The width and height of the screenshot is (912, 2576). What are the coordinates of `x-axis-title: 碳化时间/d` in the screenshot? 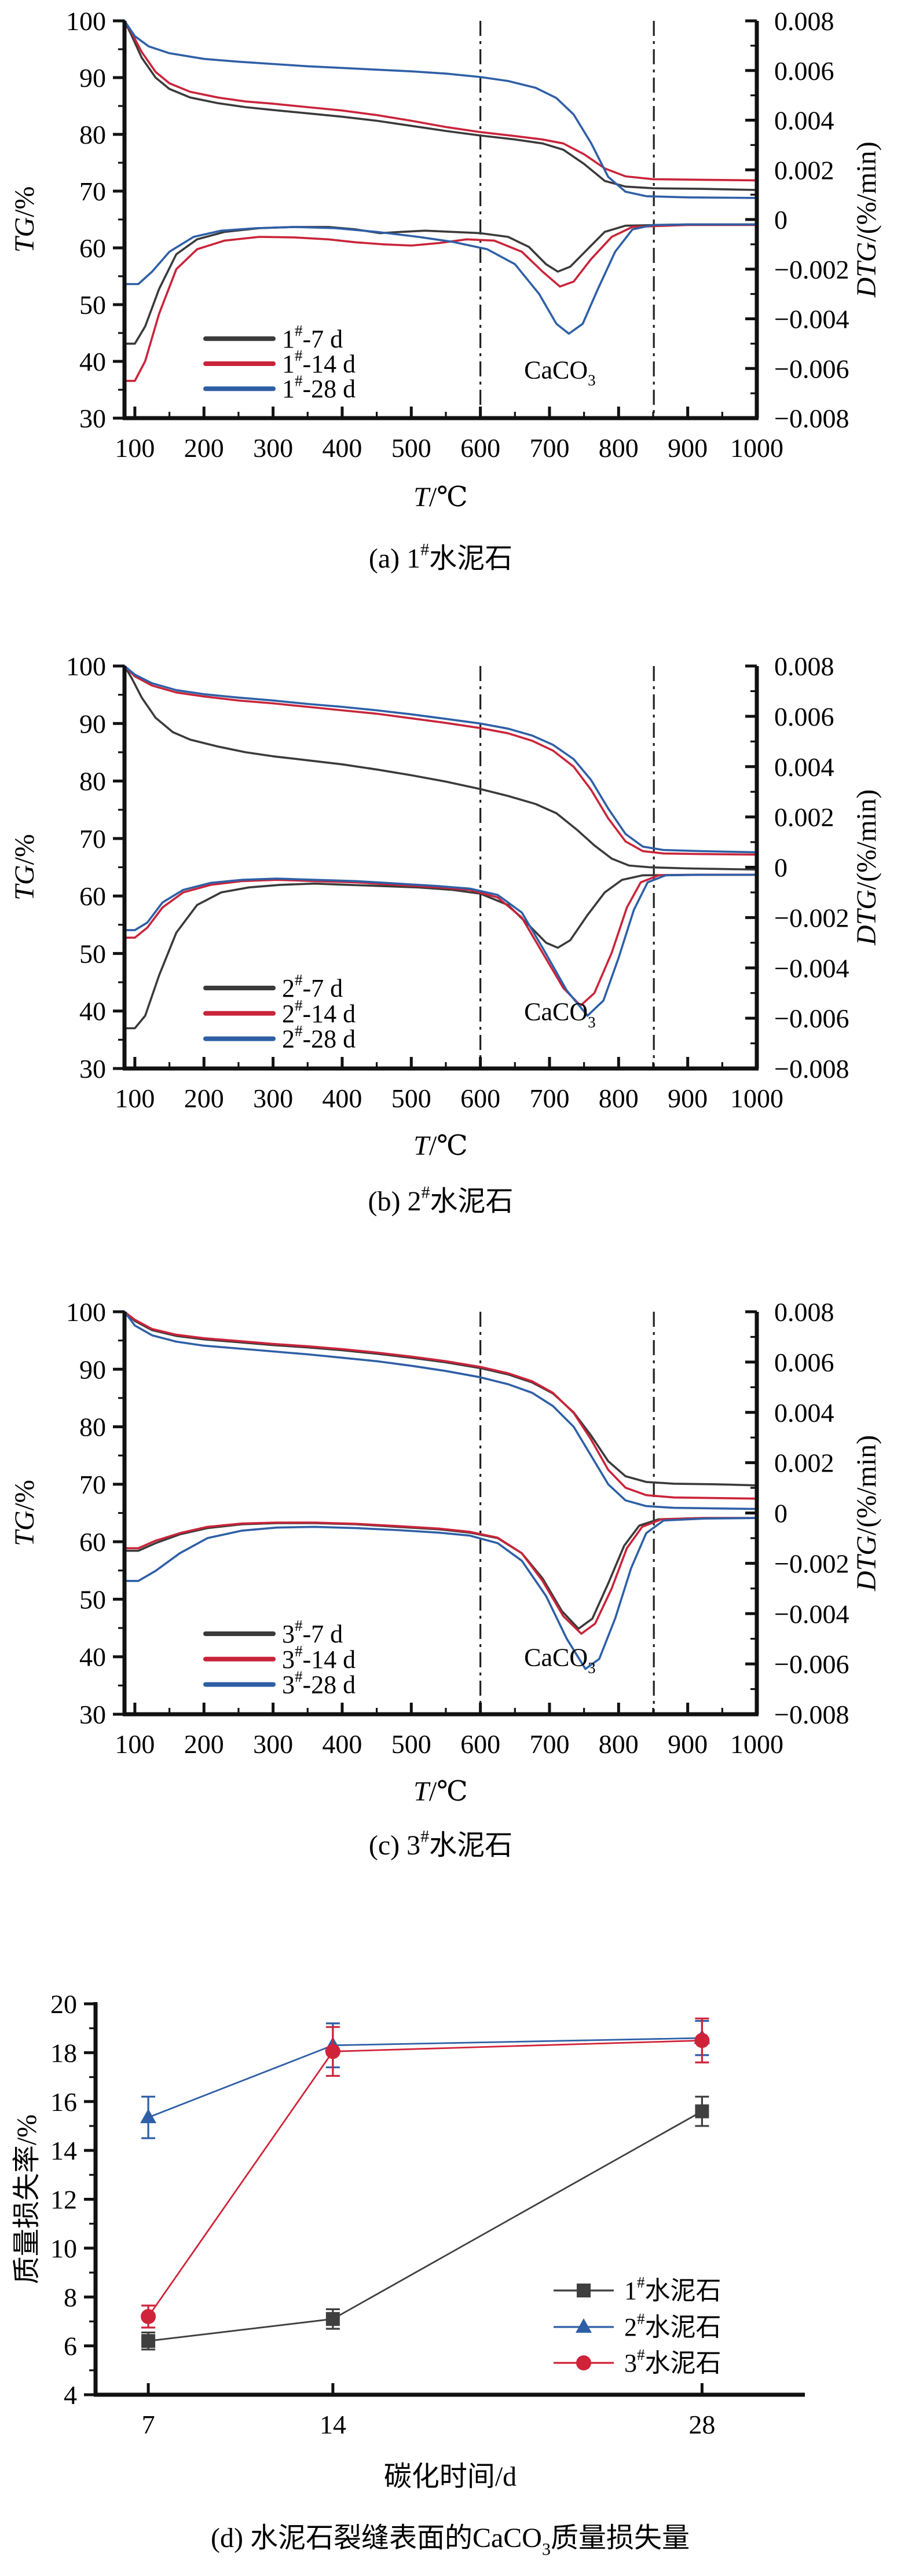 It's located at (450, 2476).